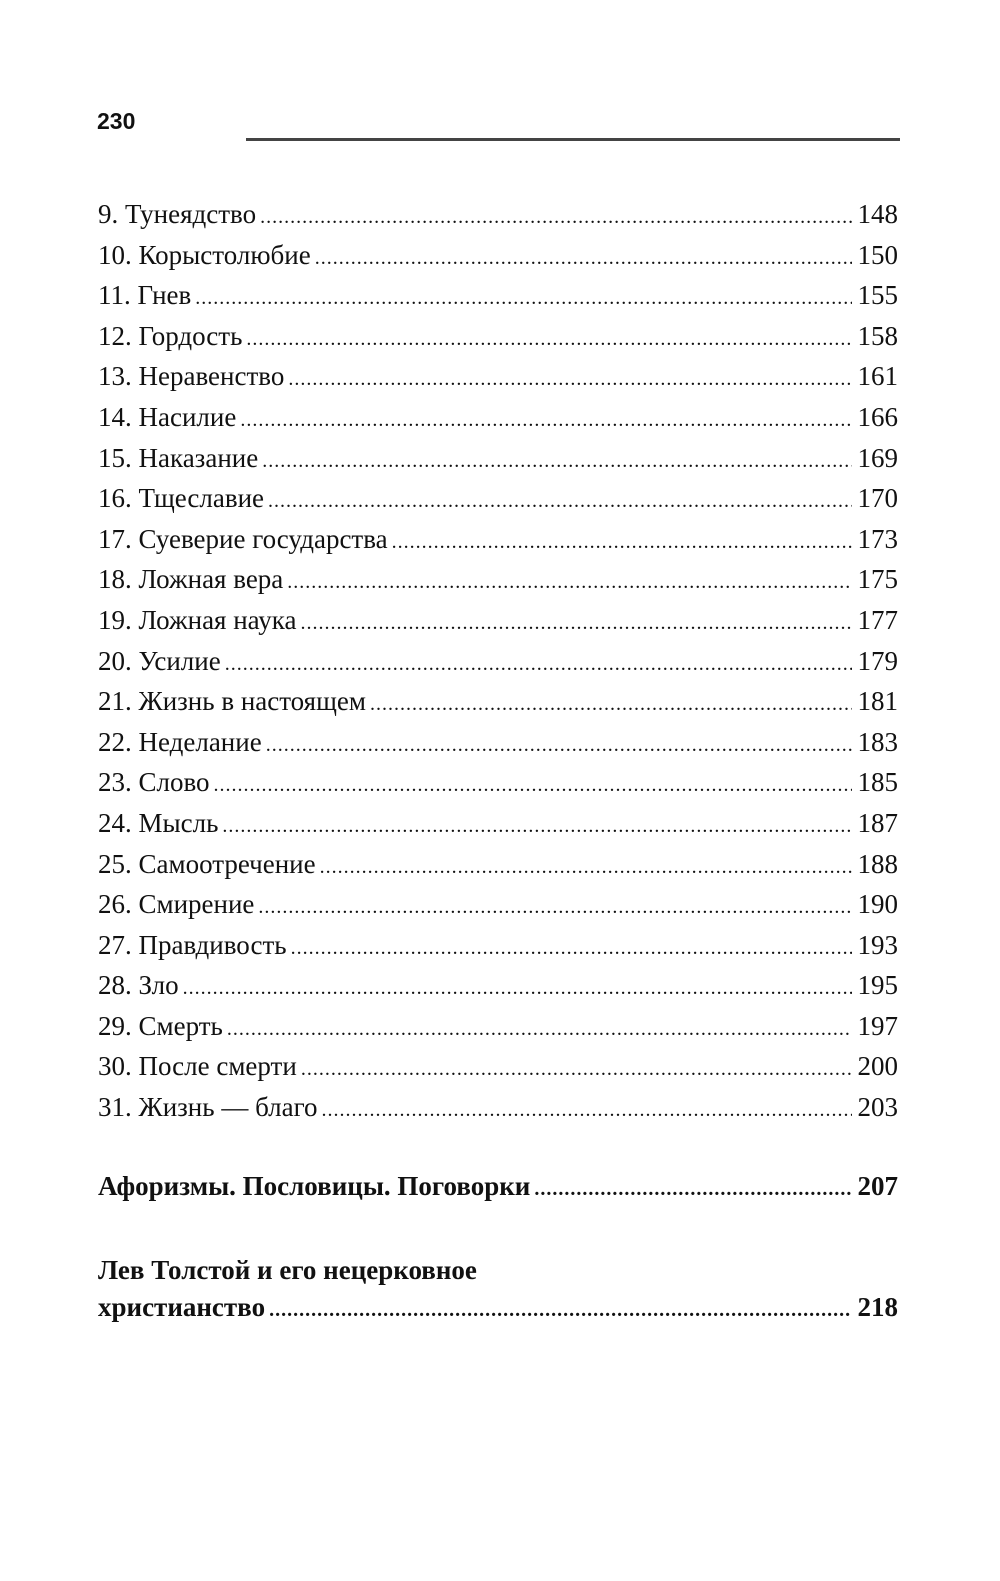  I want to click on entry-title: 18. Ложная вера, so click(191, 579).